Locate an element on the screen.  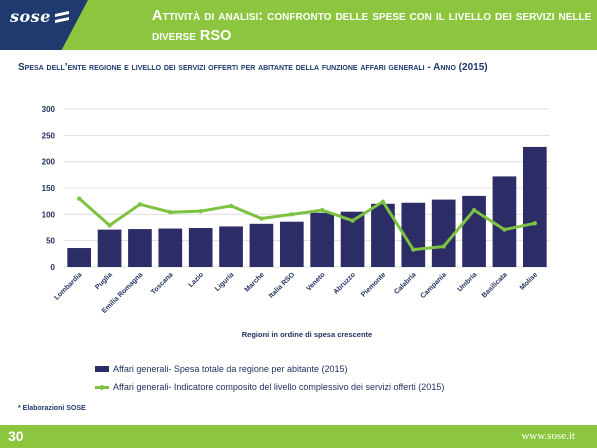
x-tick-label: Piemonte is located at coordinates (373, 284).